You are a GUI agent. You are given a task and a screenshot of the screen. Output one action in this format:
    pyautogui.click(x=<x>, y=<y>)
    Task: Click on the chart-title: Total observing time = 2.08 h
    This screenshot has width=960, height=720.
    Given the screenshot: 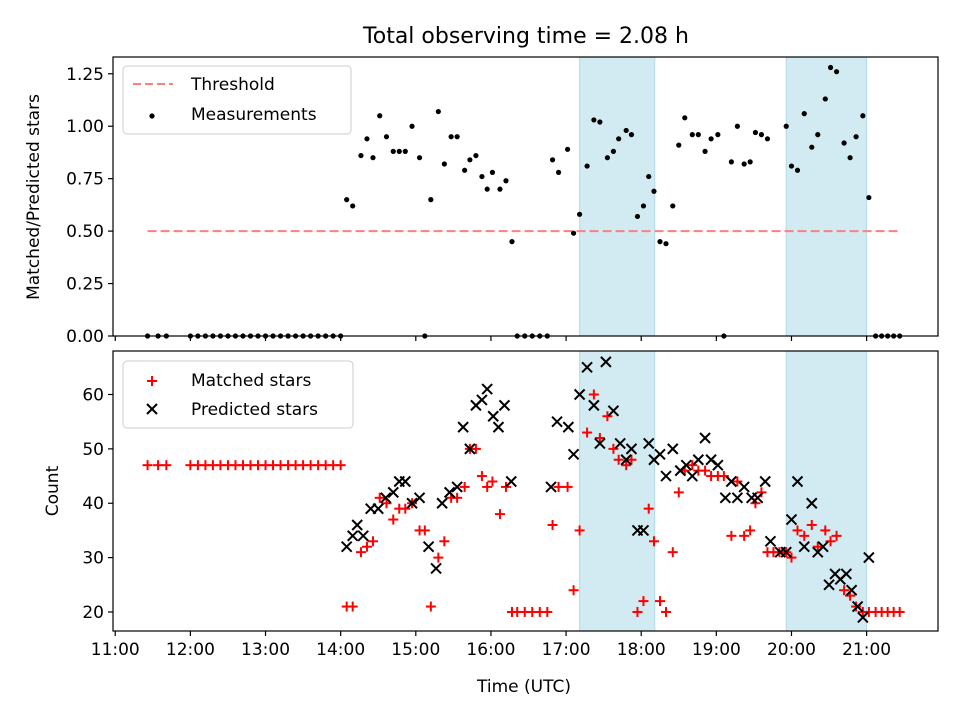 What is the action you would take?
    pyautogui.click(x=525, y=36)
    